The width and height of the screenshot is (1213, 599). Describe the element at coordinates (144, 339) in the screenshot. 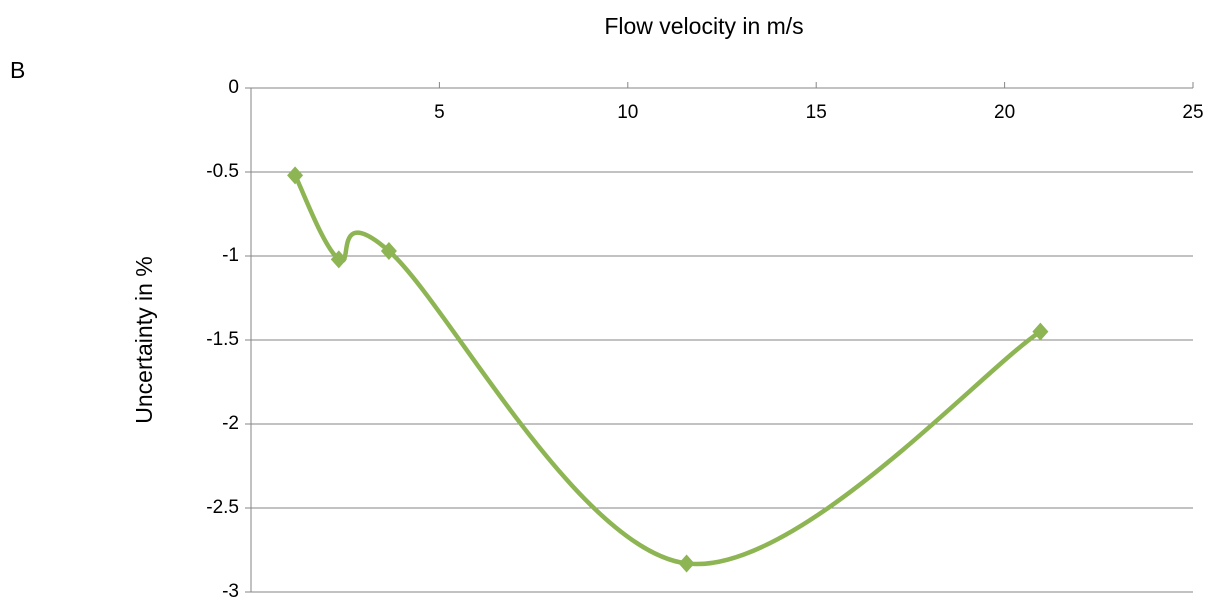

I see `y-axis-label: Uncertainty in %` at that location.